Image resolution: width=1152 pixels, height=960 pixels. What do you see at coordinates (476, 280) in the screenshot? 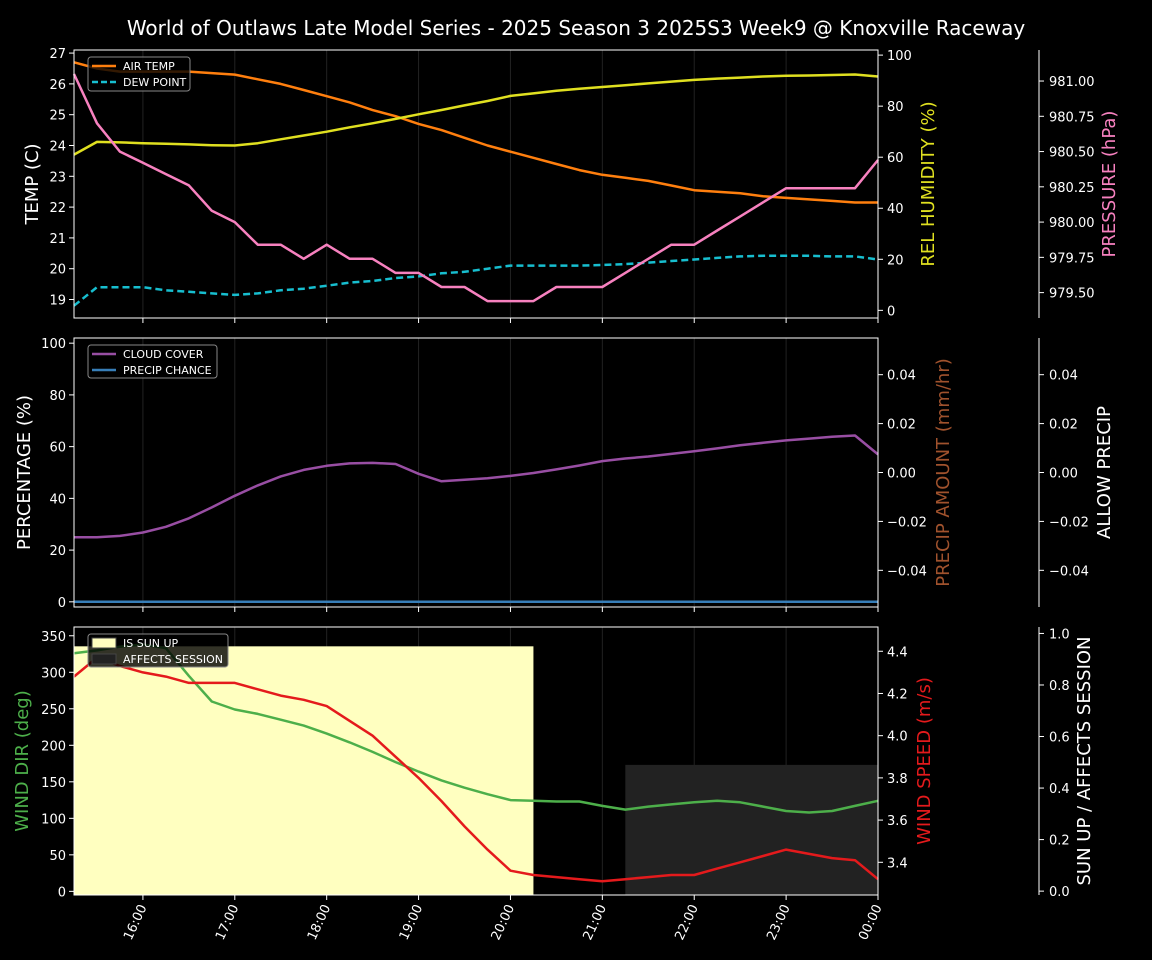
I see `series-line-dew-point` at bounding box center [476, 280].